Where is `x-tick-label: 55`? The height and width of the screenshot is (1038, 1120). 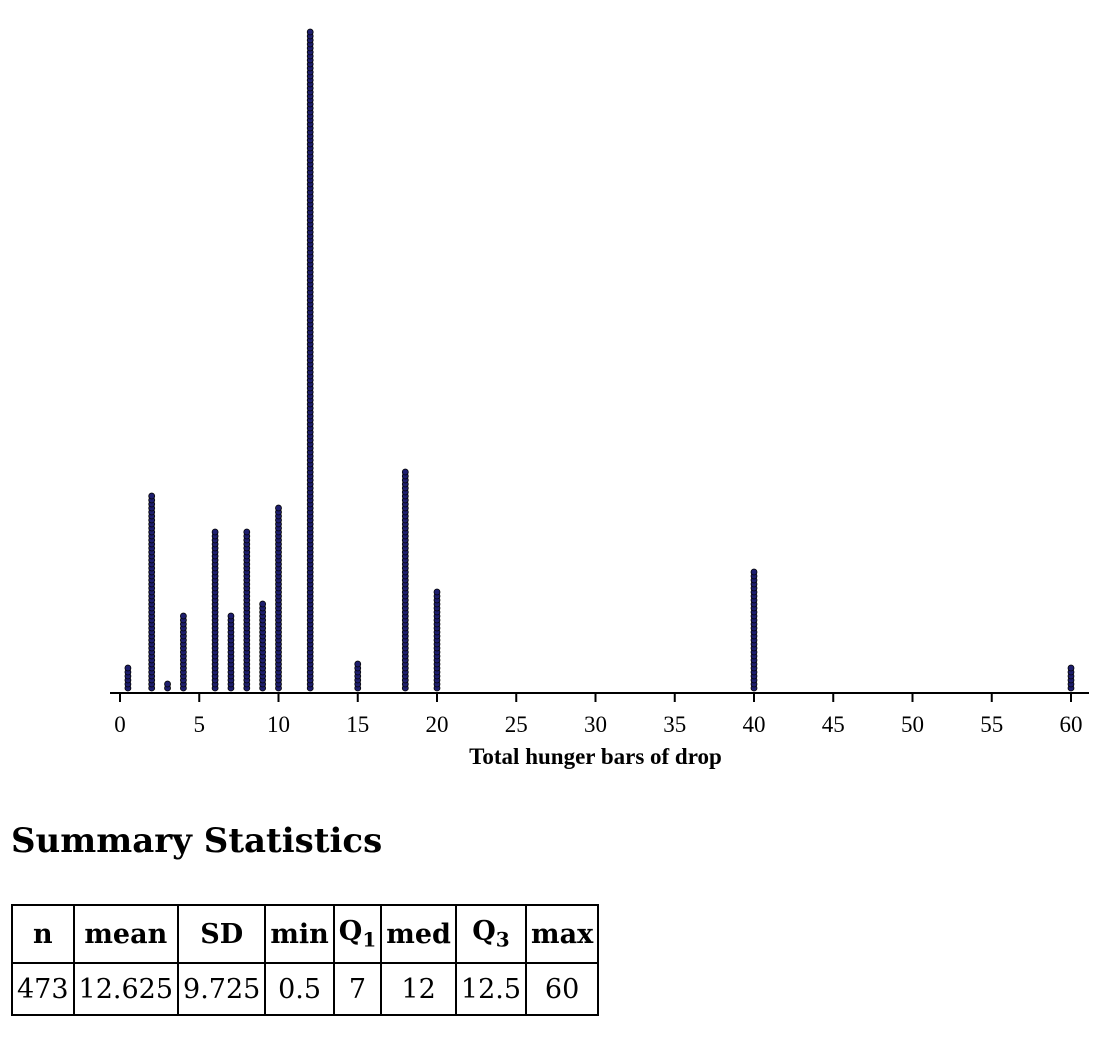 x-tick-label: 55 is located at coordinates (991, 724).